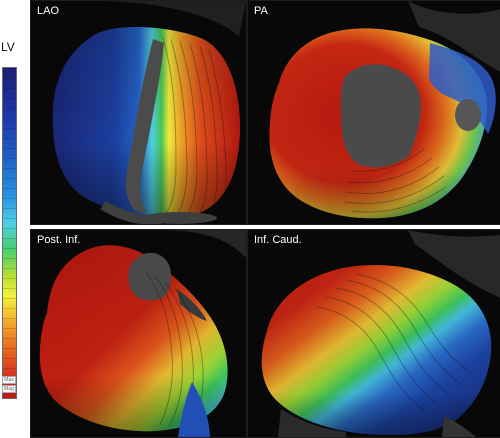 The height and width of the screenshot is (438, 500). Describe the element at coordinates (48, 11) in the screenshot. I see `panel-lao-label: LAO` at that location.